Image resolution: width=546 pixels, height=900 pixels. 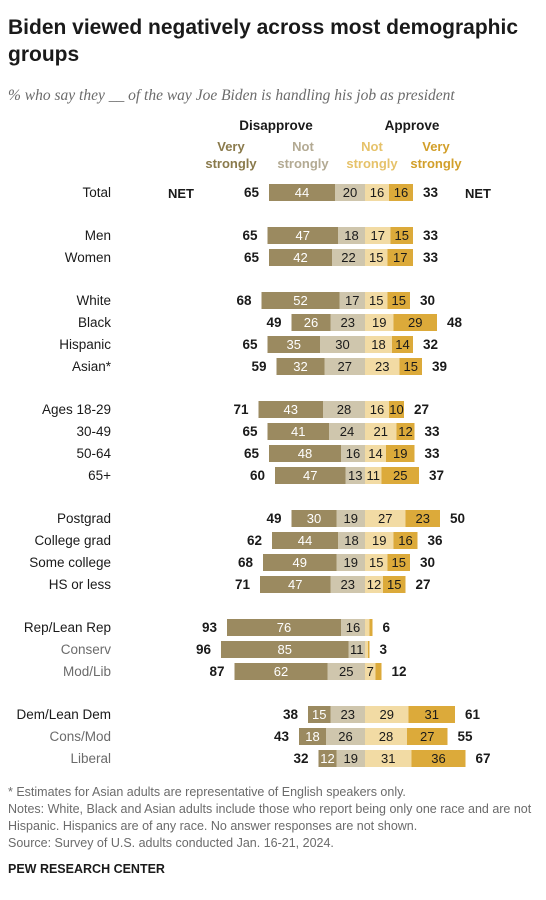 I want to click on net-app-men: 33, so click(x=431, y=235).